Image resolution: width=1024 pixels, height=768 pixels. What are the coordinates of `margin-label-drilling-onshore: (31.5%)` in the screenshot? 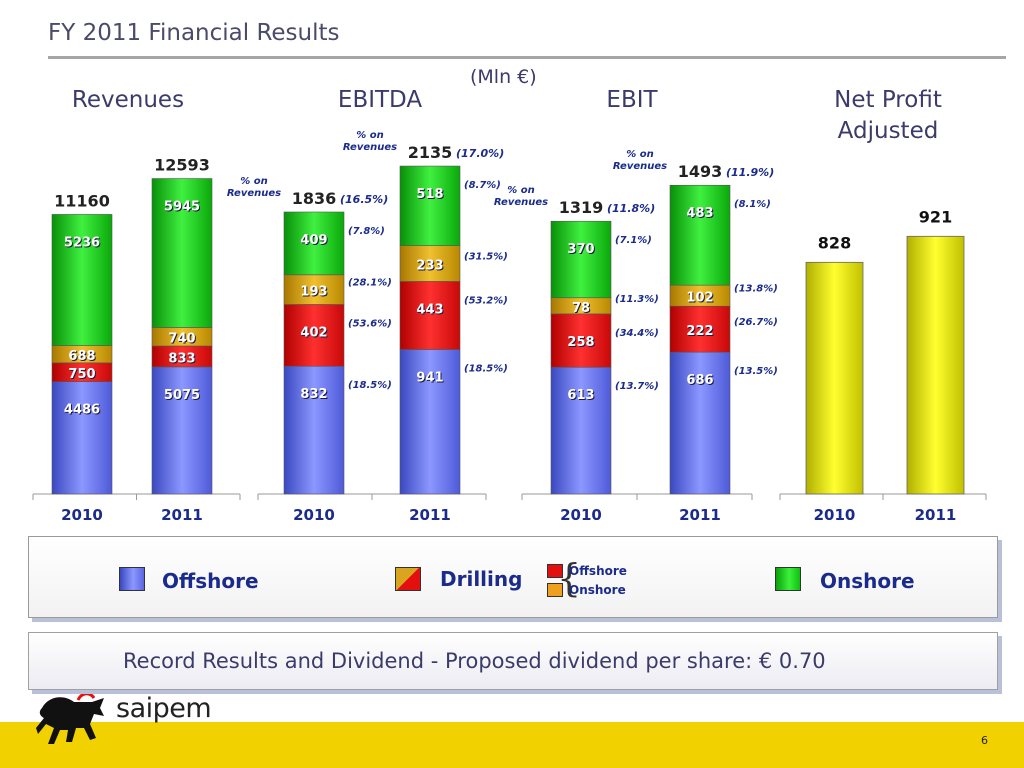 It's located at (486, 257).